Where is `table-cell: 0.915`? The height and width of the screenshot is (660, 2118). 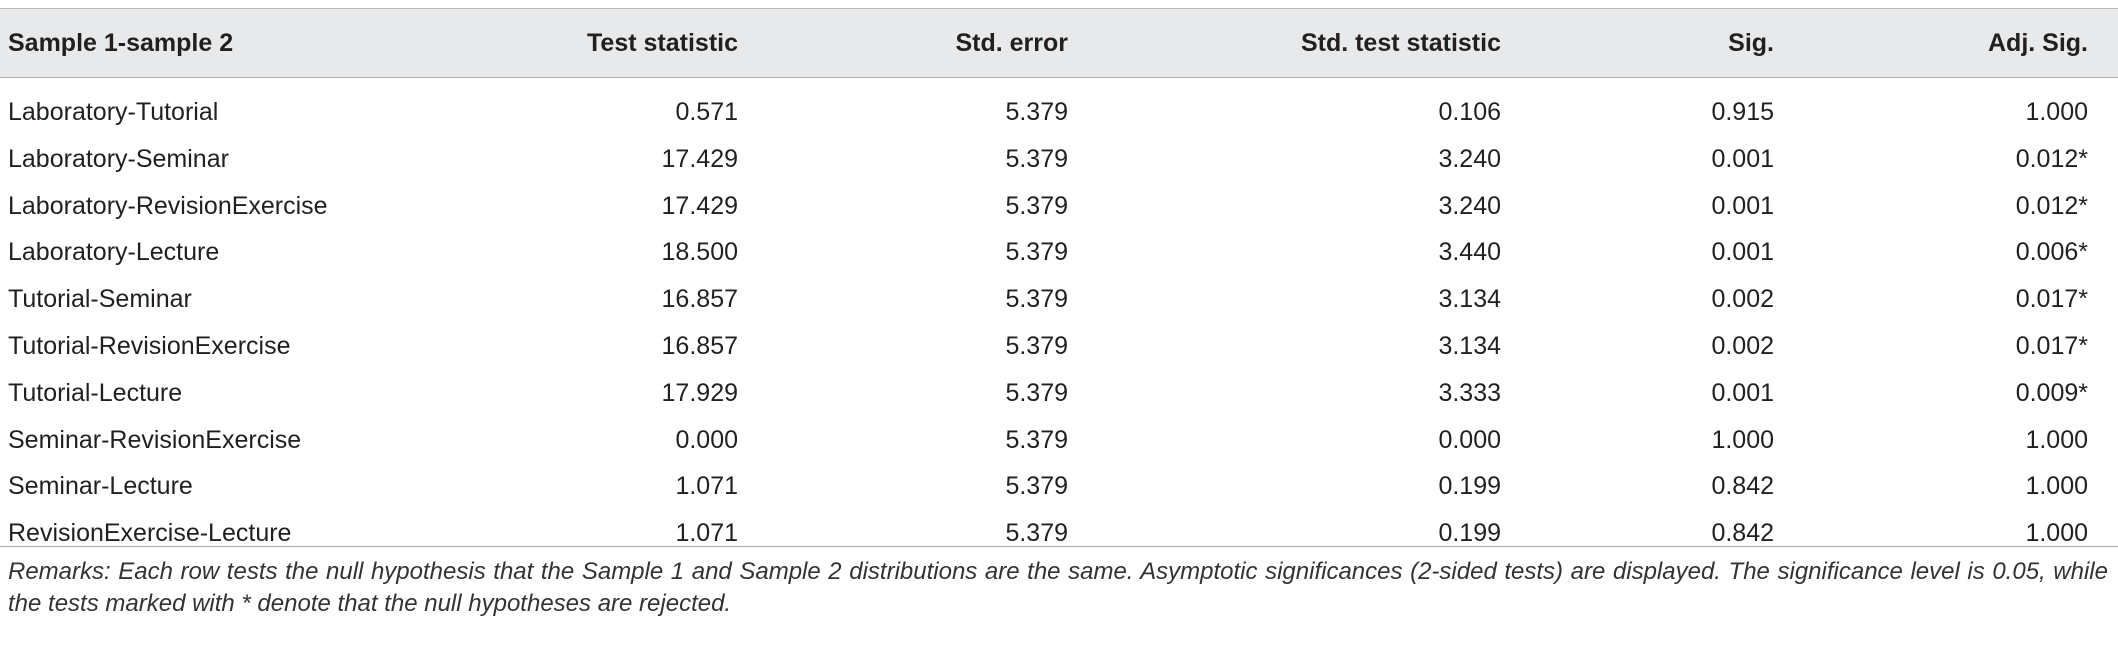
table-cell: 0.915 is located at coordinates (1742, 112).